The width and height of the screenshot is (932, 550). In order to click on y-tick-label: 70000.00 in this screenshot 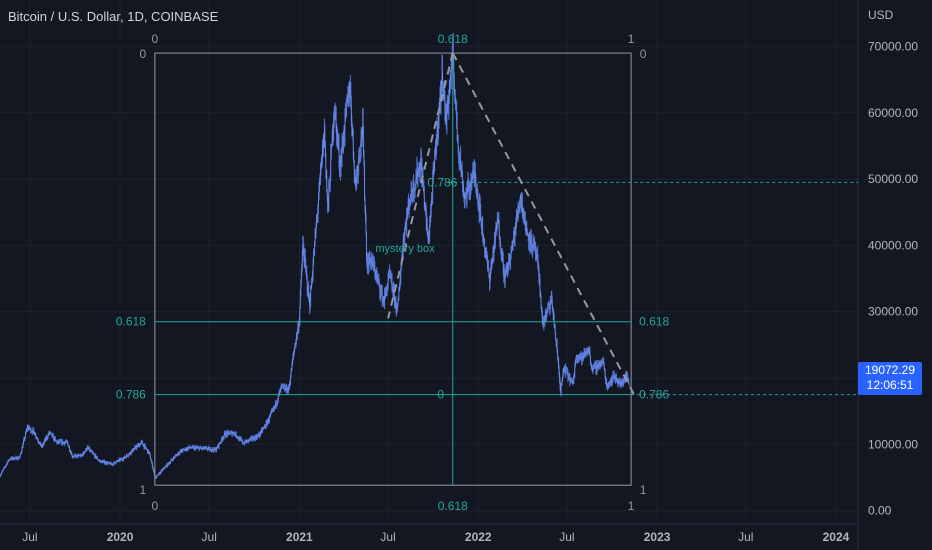, I will do `click(893, 46)`.